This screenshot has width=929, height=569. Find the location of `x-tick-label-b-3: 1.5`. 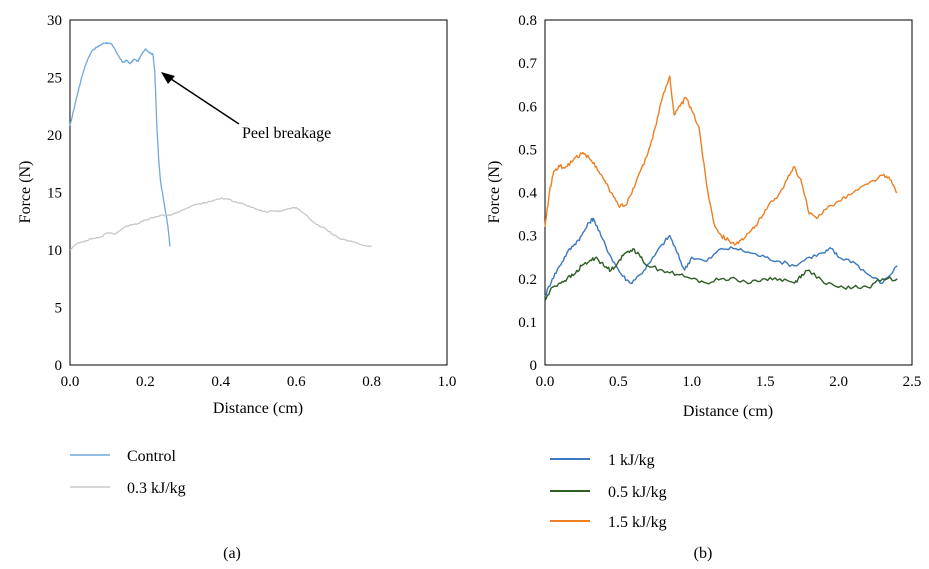

x-tick-label-b-3: 1.5 is located at coordinates (765, 382).